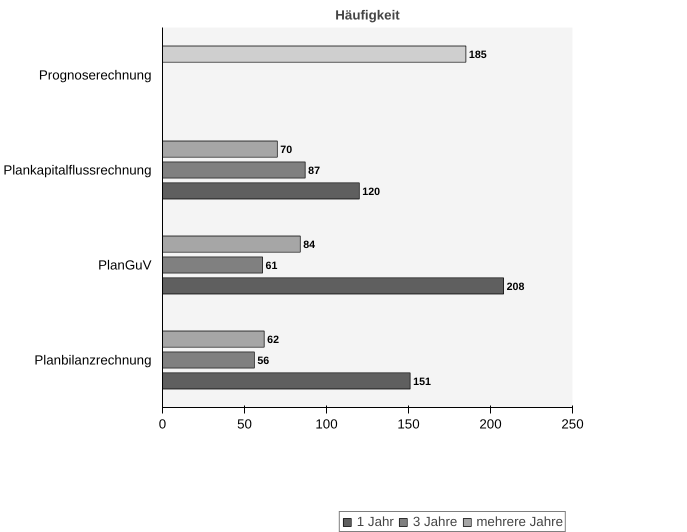 This screenshot has width=687, height=532. I want to click on legend-label: mehrere Jahre, so click(519, 521).